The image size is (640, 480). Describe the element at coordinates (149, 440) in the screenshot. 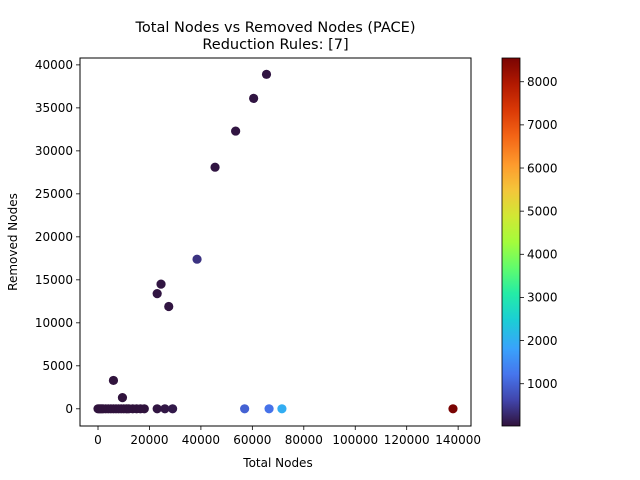

I see `x-tick-label: 20000` at that location.